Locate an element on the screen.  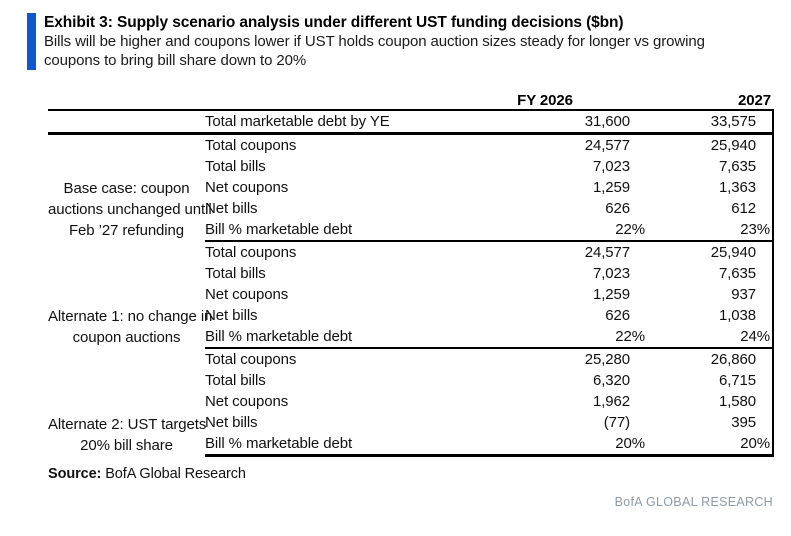
column-header-2027: 2027 is located at coordinates (711, 99).